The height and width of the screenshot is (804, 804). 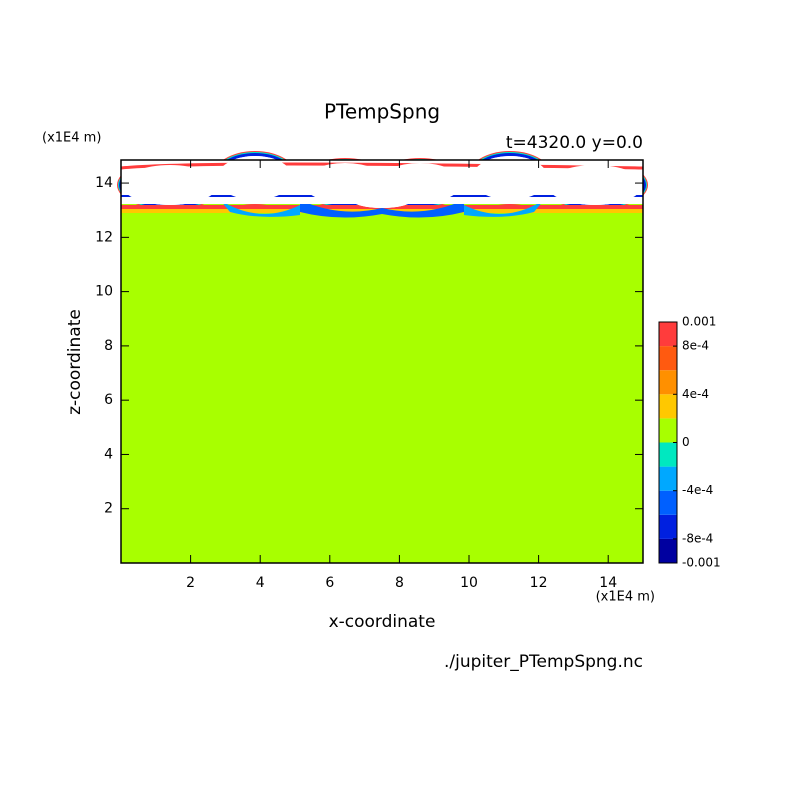 I want to click on y-unit: (x1E4 m), so click(x=71, y=138).